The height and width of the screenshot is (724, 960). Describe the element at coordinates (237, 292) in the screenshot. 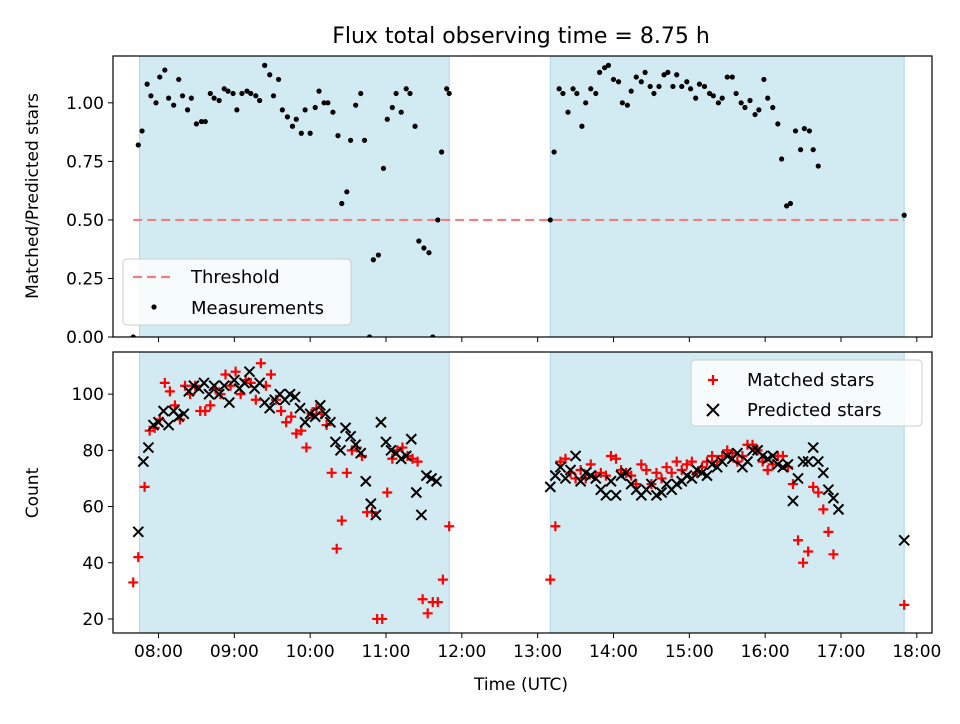

I see `legend-box` at that location.